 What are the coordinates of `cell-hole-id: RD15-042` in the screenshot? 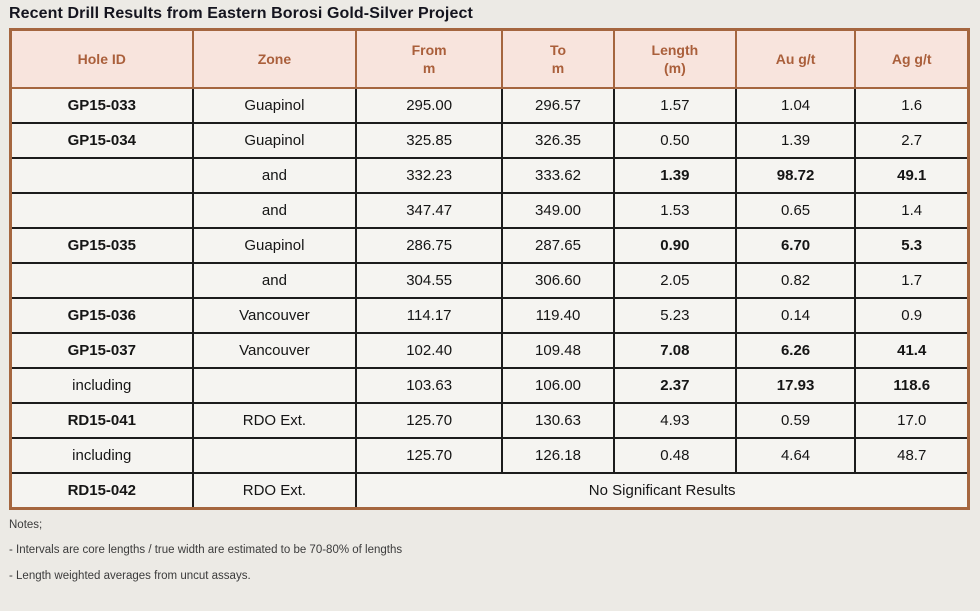 It's located at (101, 491).